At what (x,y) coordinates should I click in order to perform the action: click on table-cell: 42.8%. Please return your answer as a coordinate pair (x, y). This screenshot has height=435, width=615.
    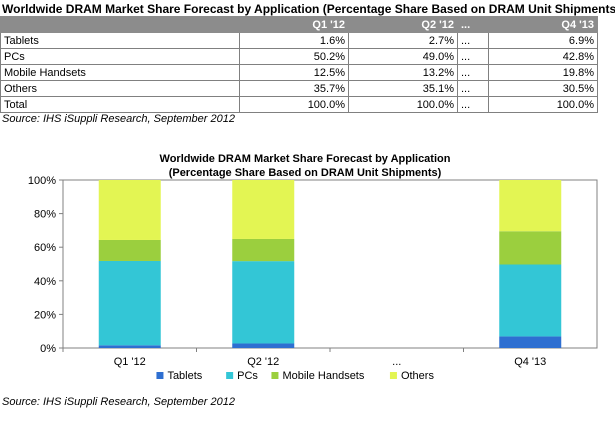
    Looking at the image, I should click on (543, 56).